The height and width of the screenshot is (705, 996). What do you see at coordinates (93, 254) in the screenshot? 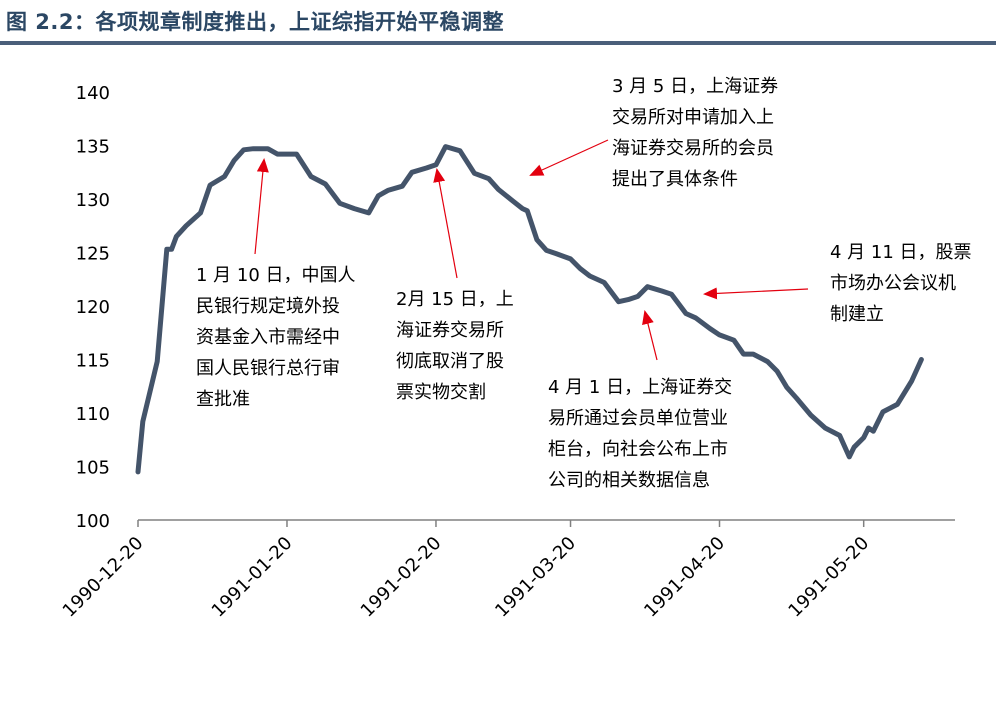
I see `y-tick-label: 125` at bounding box center [93, 254].